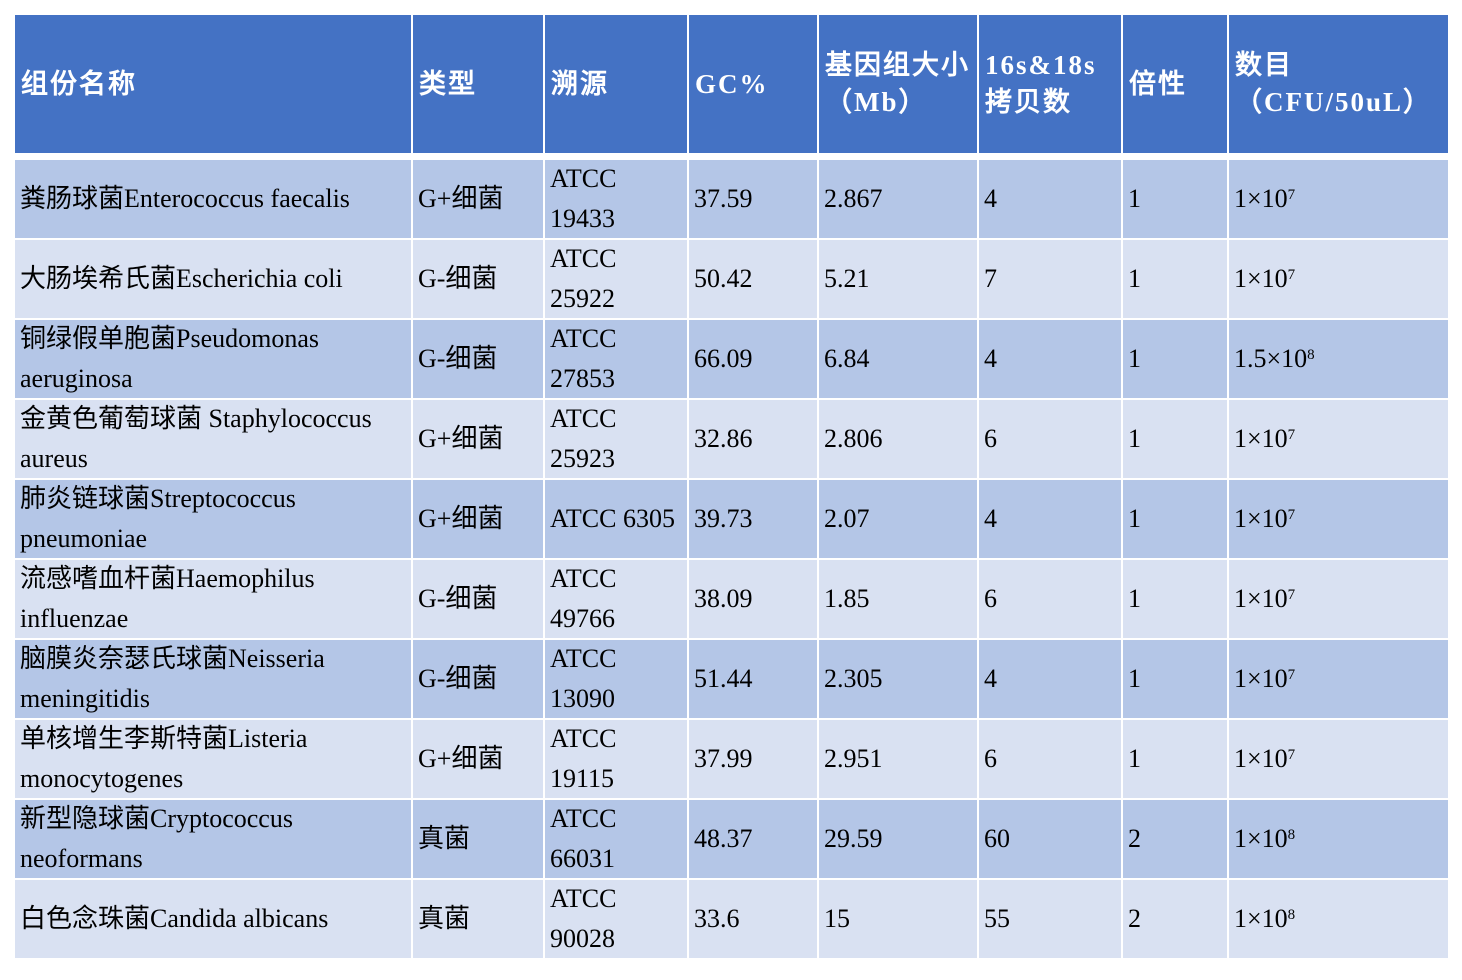 Image resolution: width=1462 pixels, height=980 pixels. I want to click on cell-gc: 66.09, so click(753, 359).